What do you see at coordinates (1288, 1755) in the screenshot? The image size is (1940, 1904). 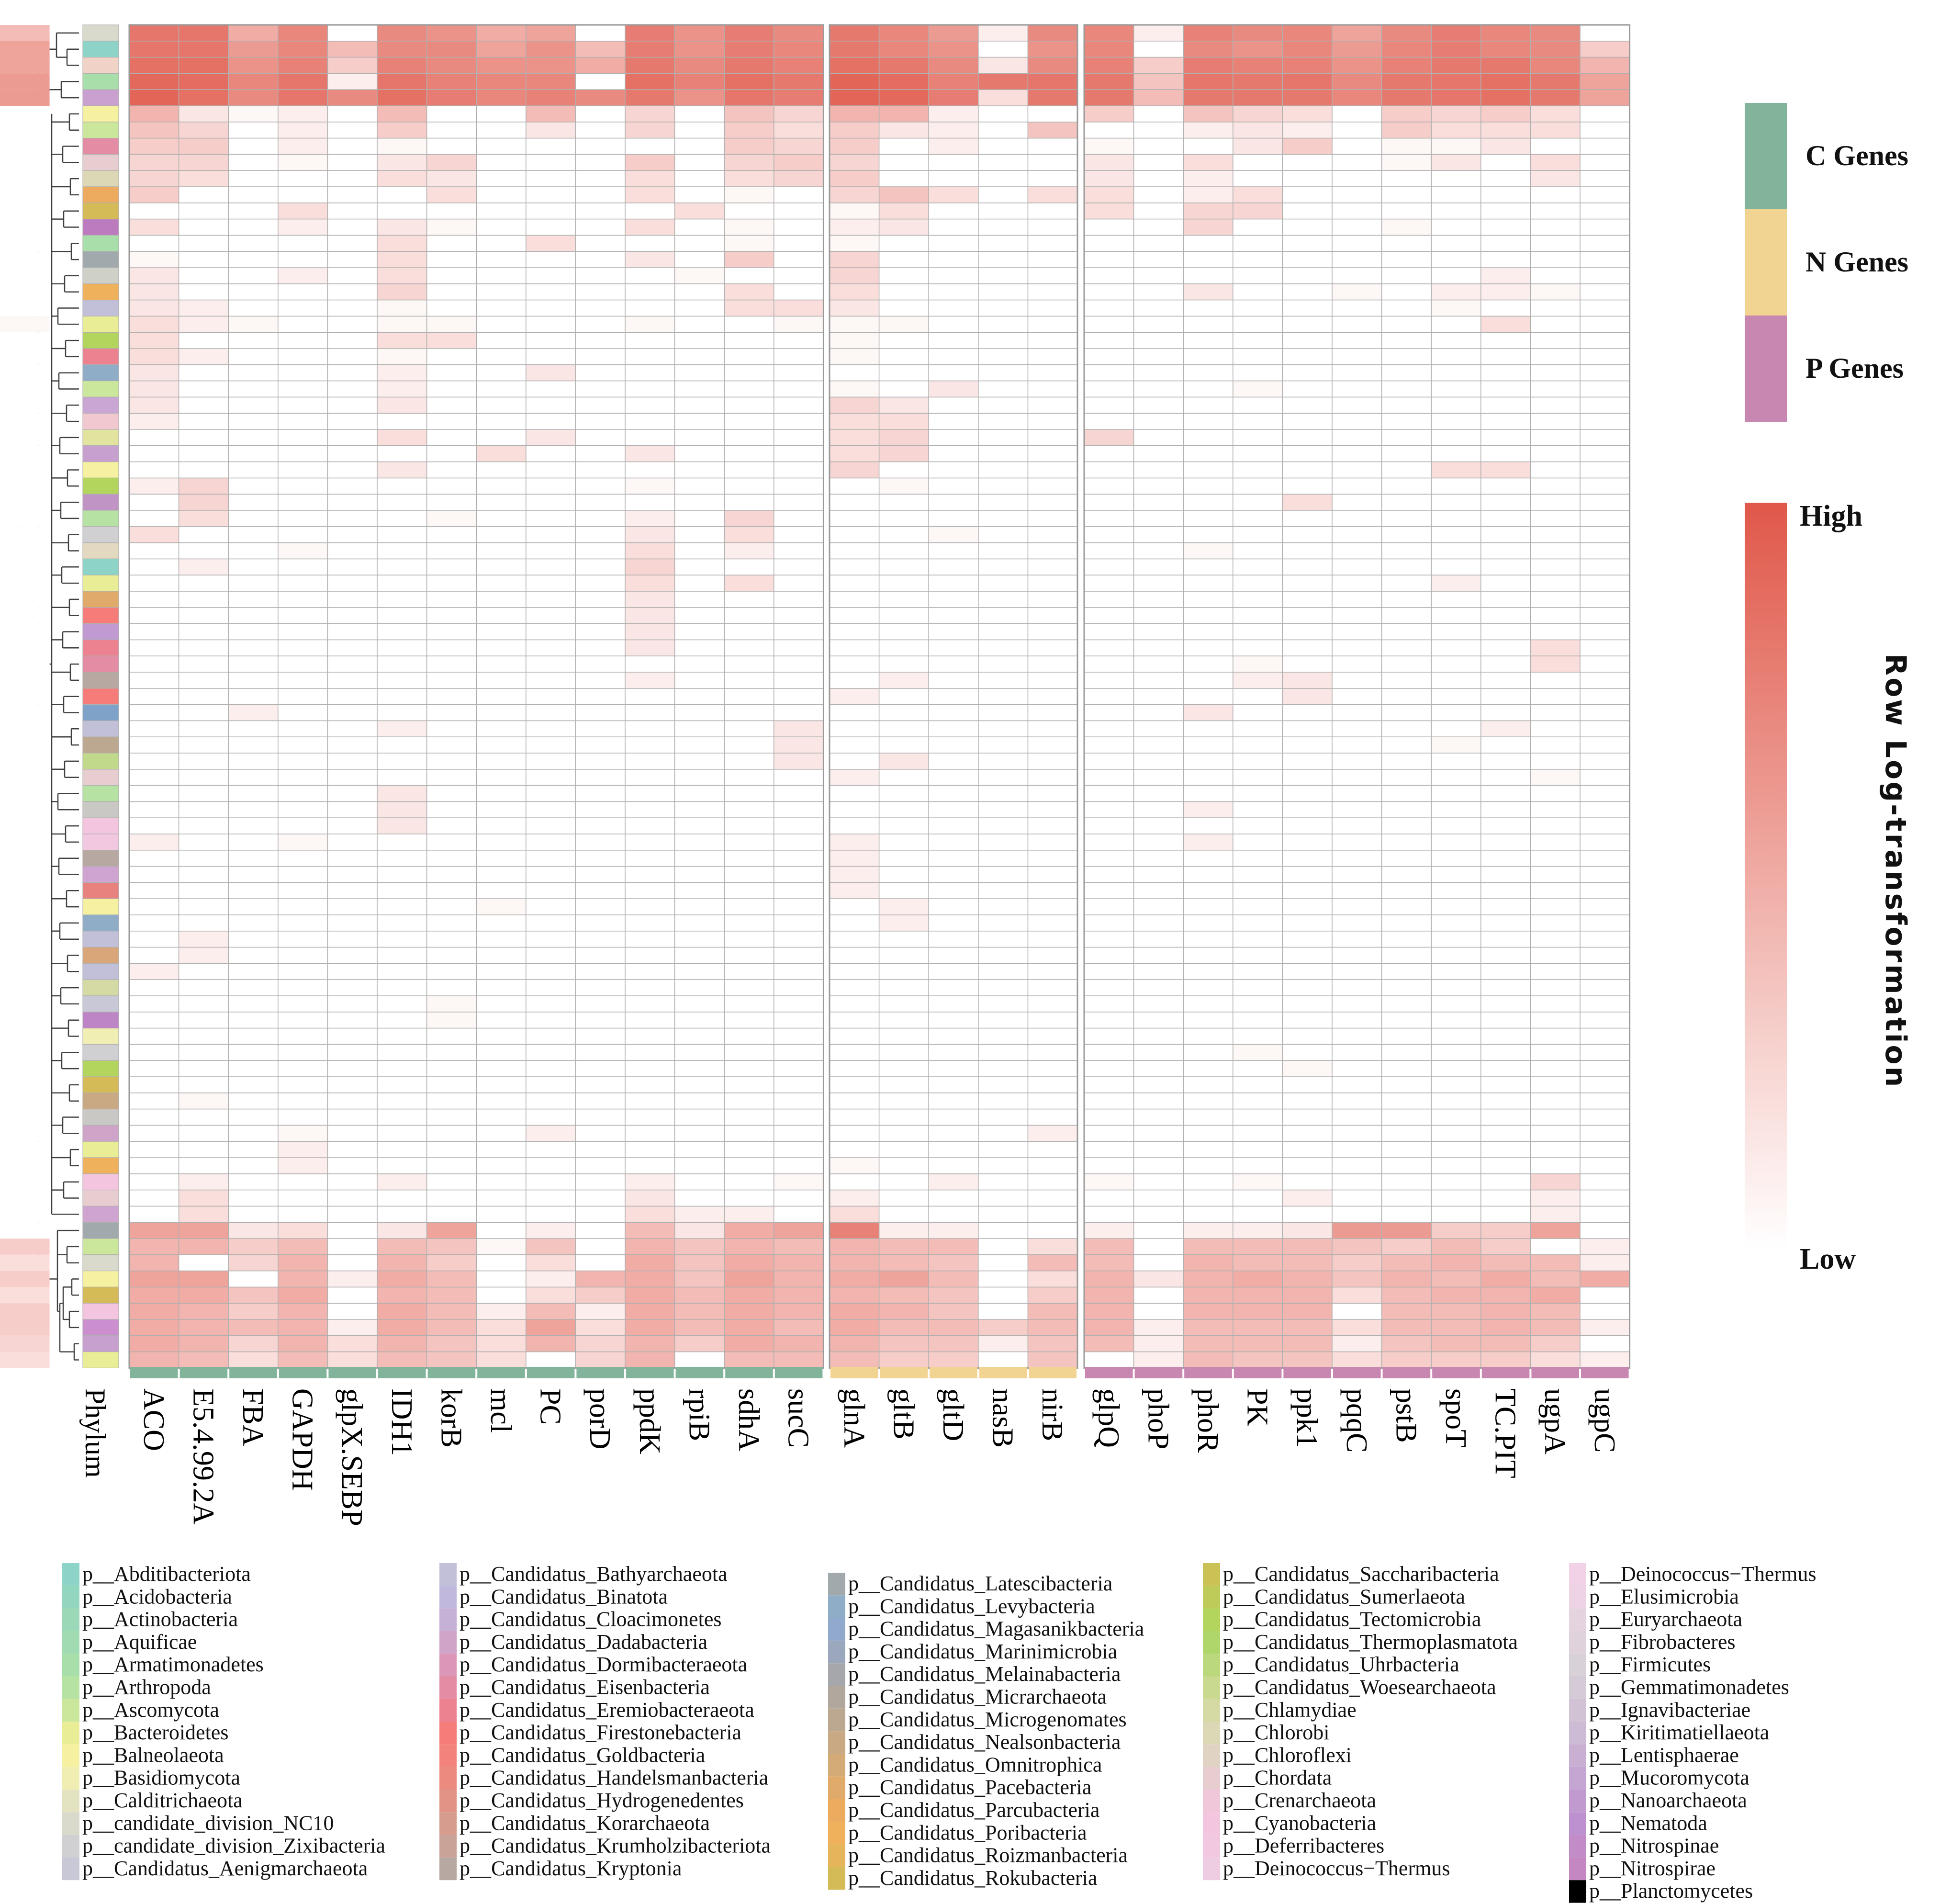 I see `phylum-legend-label: p__Chloroflexi` at bounding box center [1288, 1755].